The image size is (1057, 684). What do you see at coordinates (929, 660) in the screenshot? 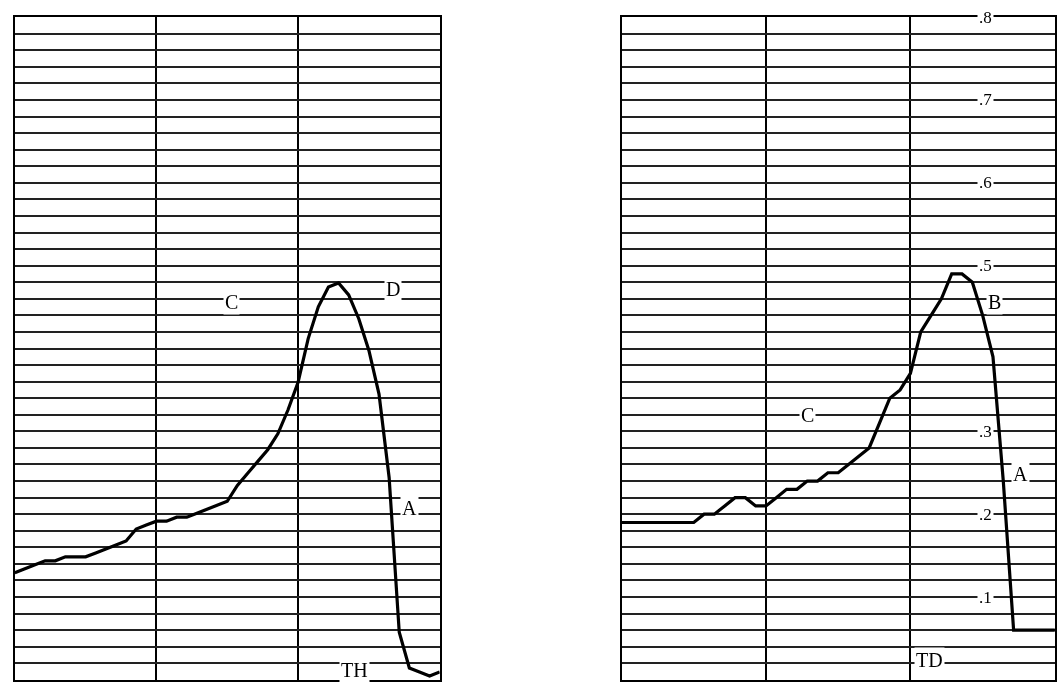
I see `annotation: TD` at bounding box center [929, 660].